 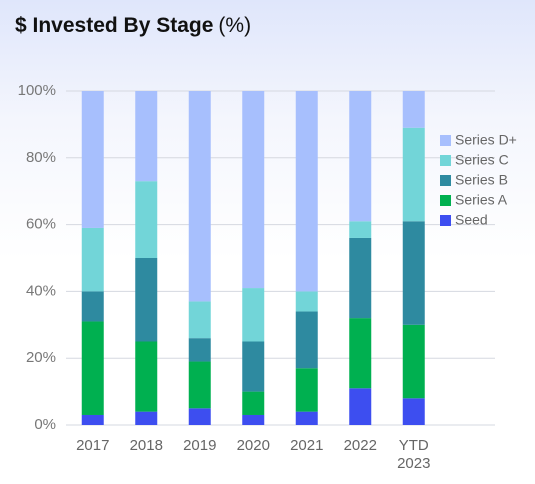 What do you see at coordinates (41, 224) in the screenshot?
I see `y-tick-label: 60%` at bounding box center [41, 224].